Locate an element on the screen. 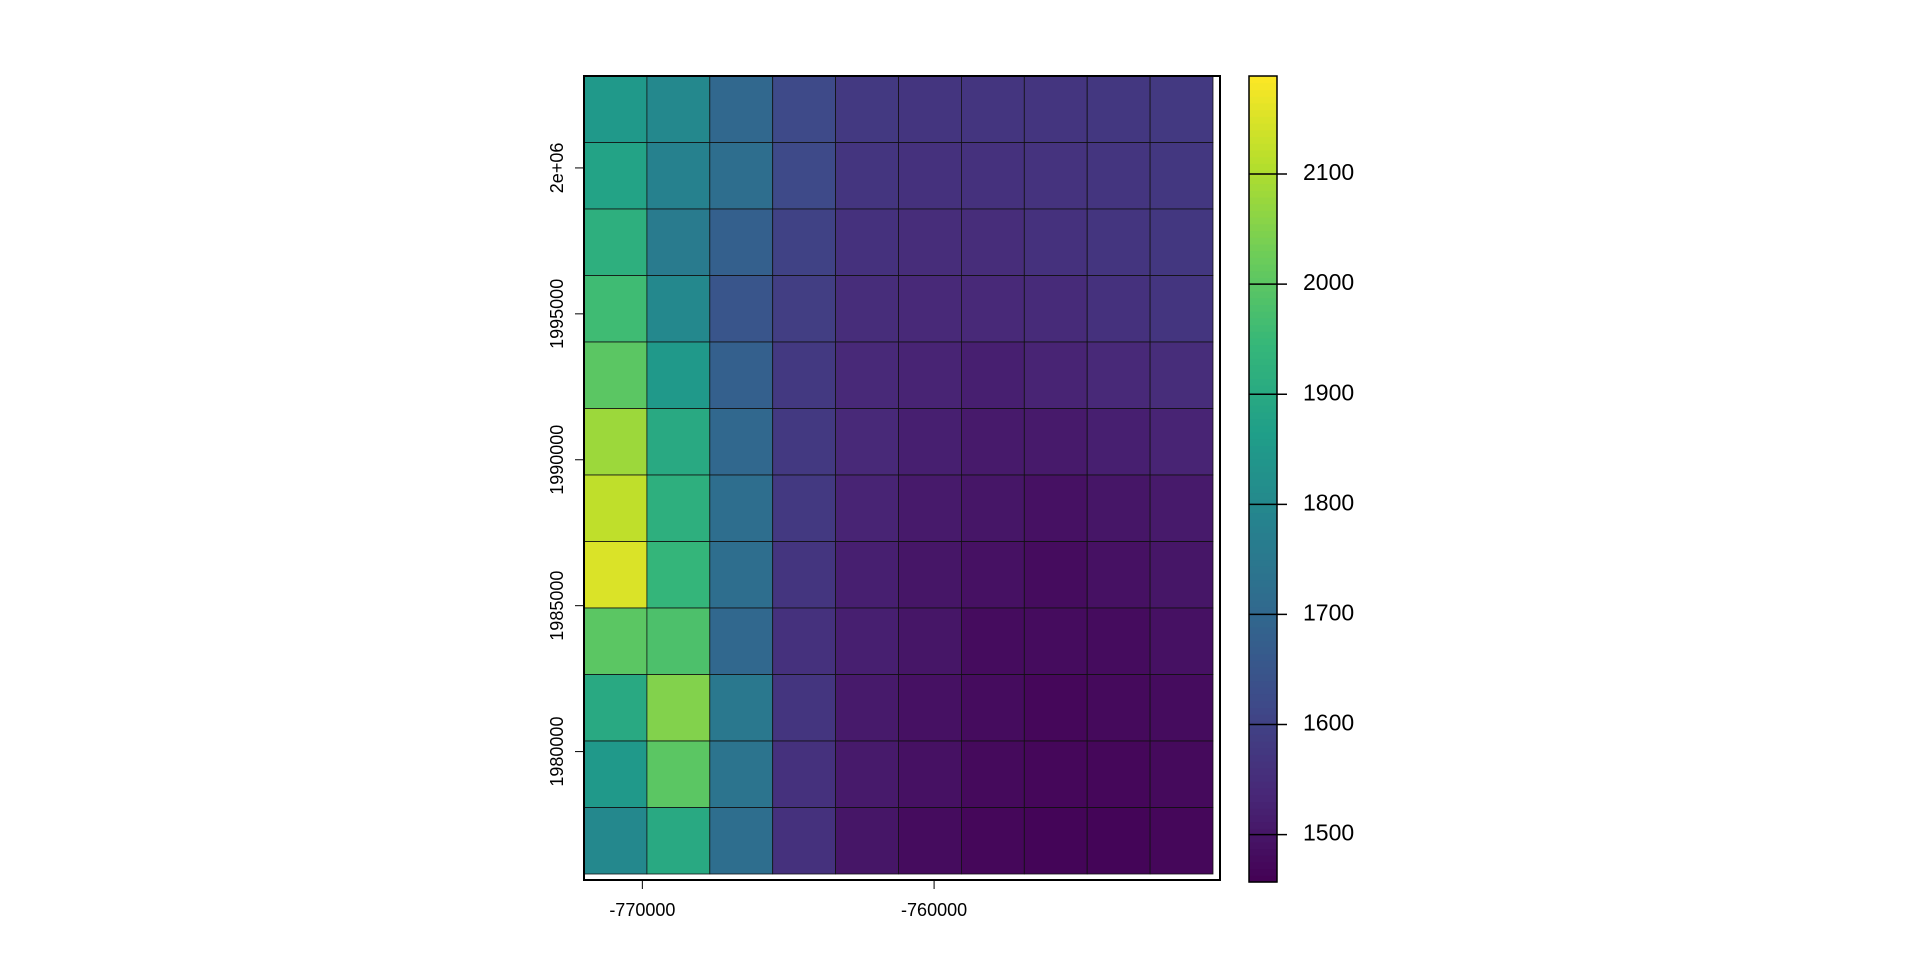  colorbar-tick-label: 2000 is located at coordinates (1328, 282).